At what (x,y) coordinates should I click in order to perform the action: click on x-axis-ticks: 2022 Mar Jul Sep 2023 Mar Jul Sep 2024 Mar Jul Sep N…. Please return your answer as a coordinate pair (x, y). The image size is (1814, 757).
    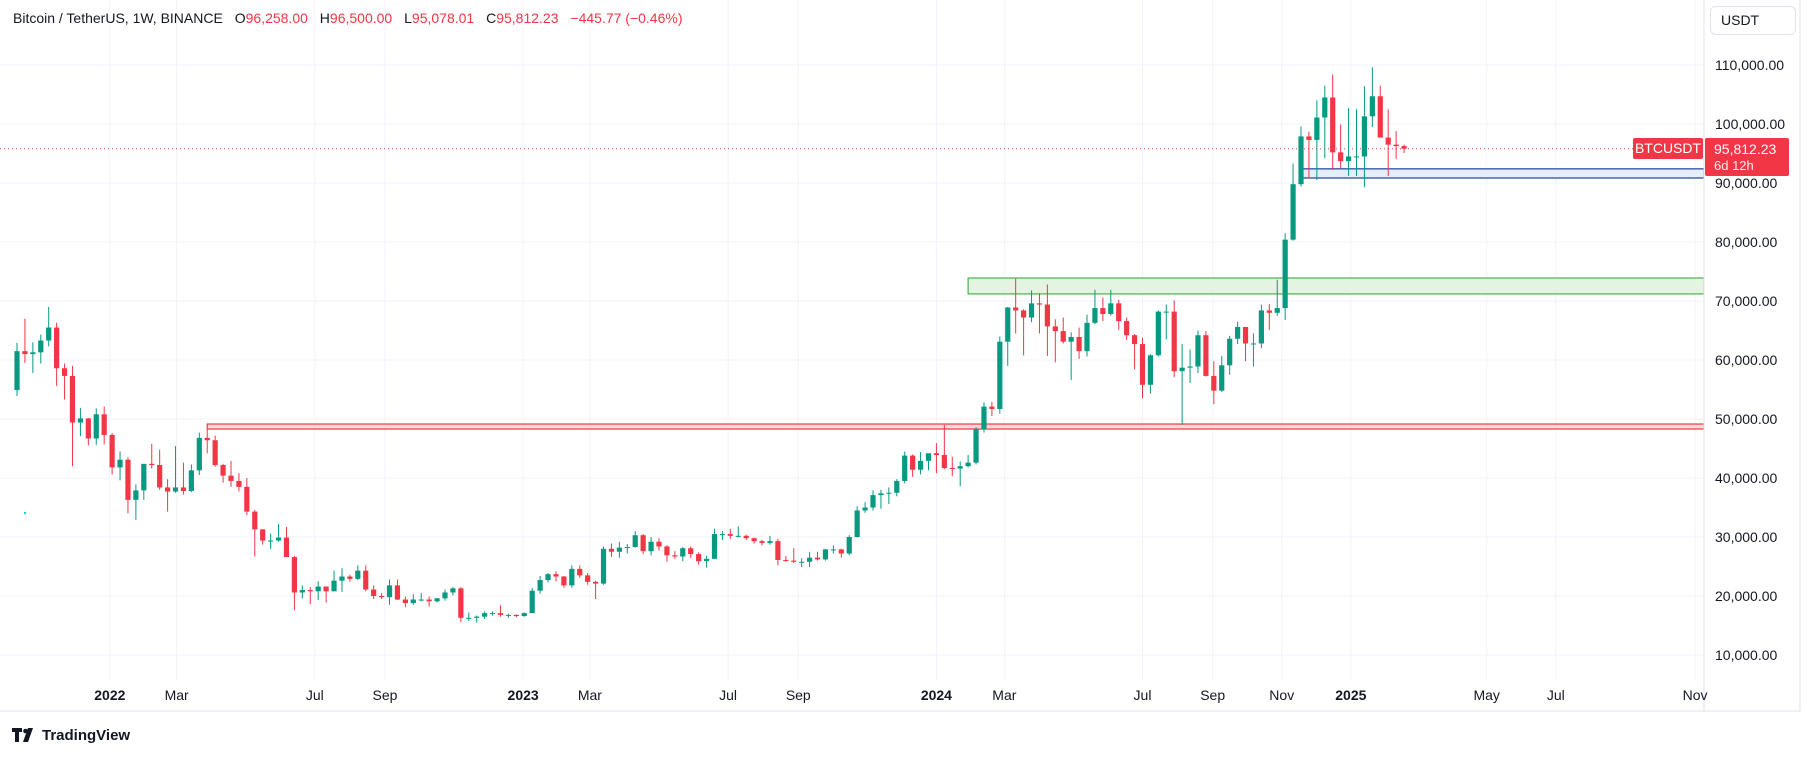
    Looking at the image, I should click on (900, 695).